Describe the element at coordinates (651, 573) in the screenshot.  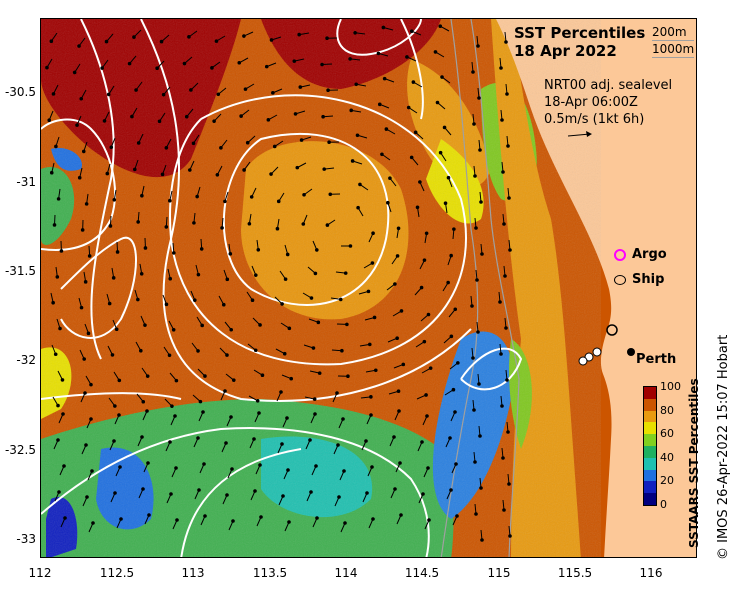
I see `x-tick-label: 116` at that location.